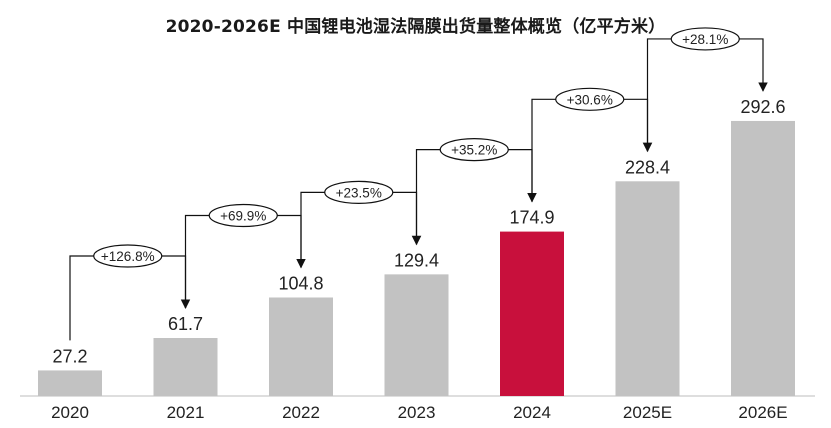  What do you see at coordinates (300, 283) in the screenshot?
I see `value-label-2022: 104.8` at bounding box center [300, 283].